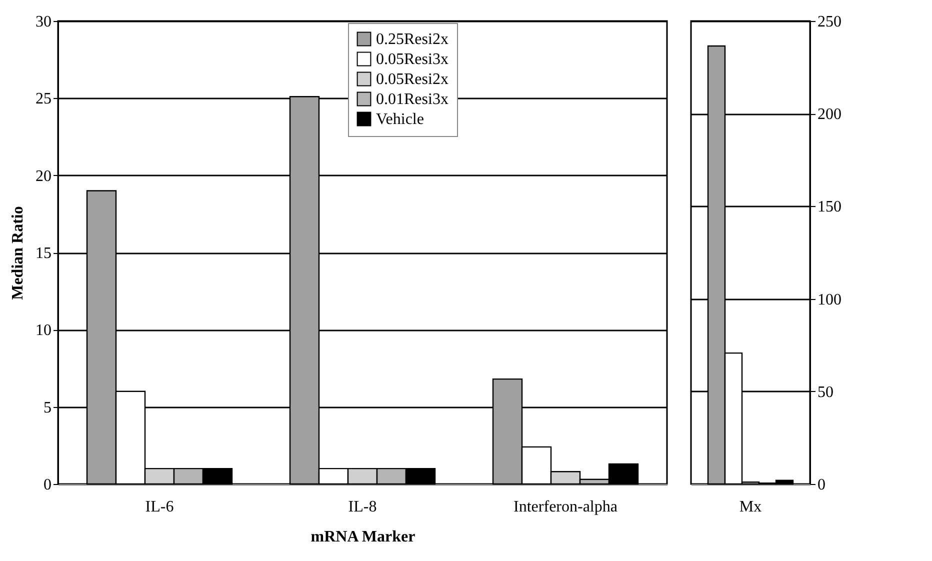 The image size is (932, 561). I want to click on legend-label: Vehicle, so click(400, 119).